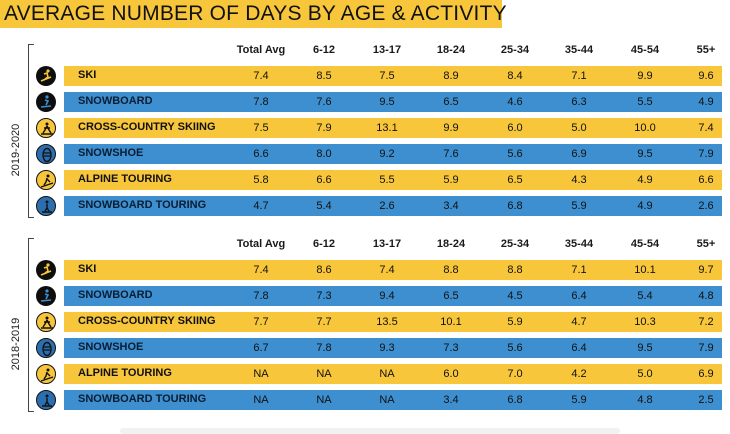 This screenshot has height=434, width=730. I want to click on column-header: 35-44, so click(579, 50).